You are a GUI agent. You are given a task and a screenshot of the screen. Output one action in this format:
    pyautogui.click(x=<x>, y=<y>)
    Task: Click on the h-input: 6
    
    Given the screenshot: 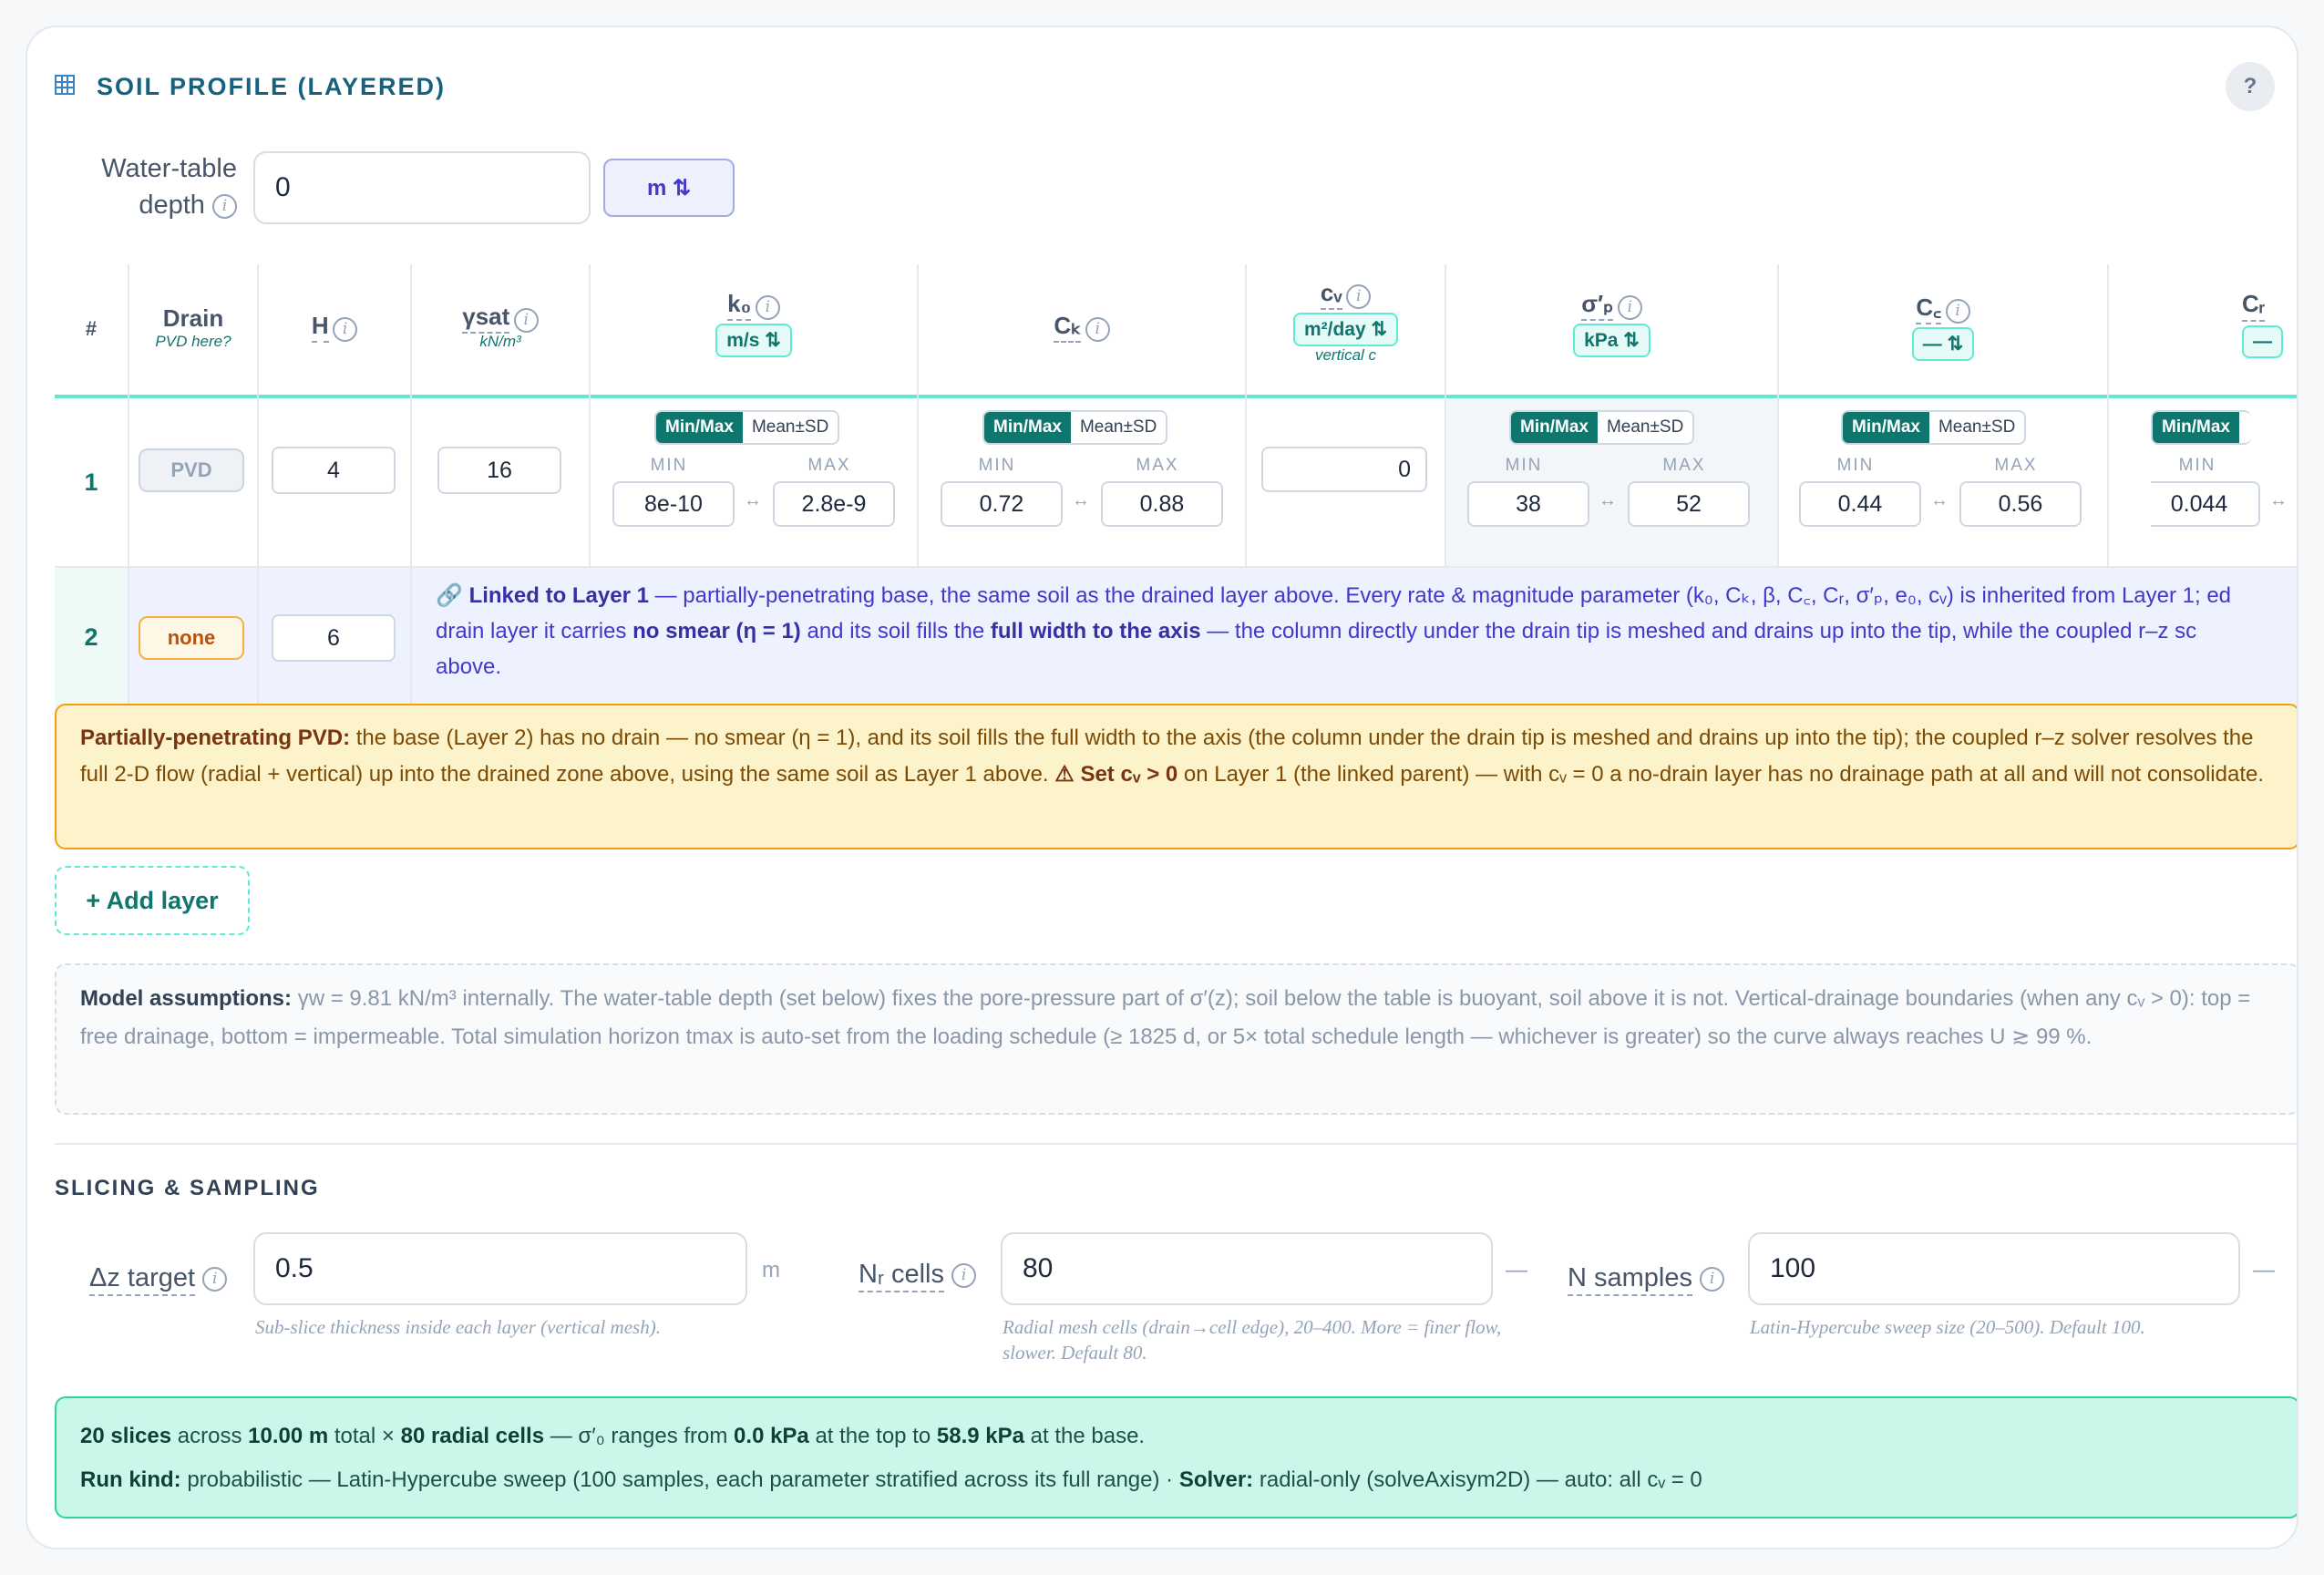 What is the action you would take?
    pyautogui.click(x=334, y=638)
    